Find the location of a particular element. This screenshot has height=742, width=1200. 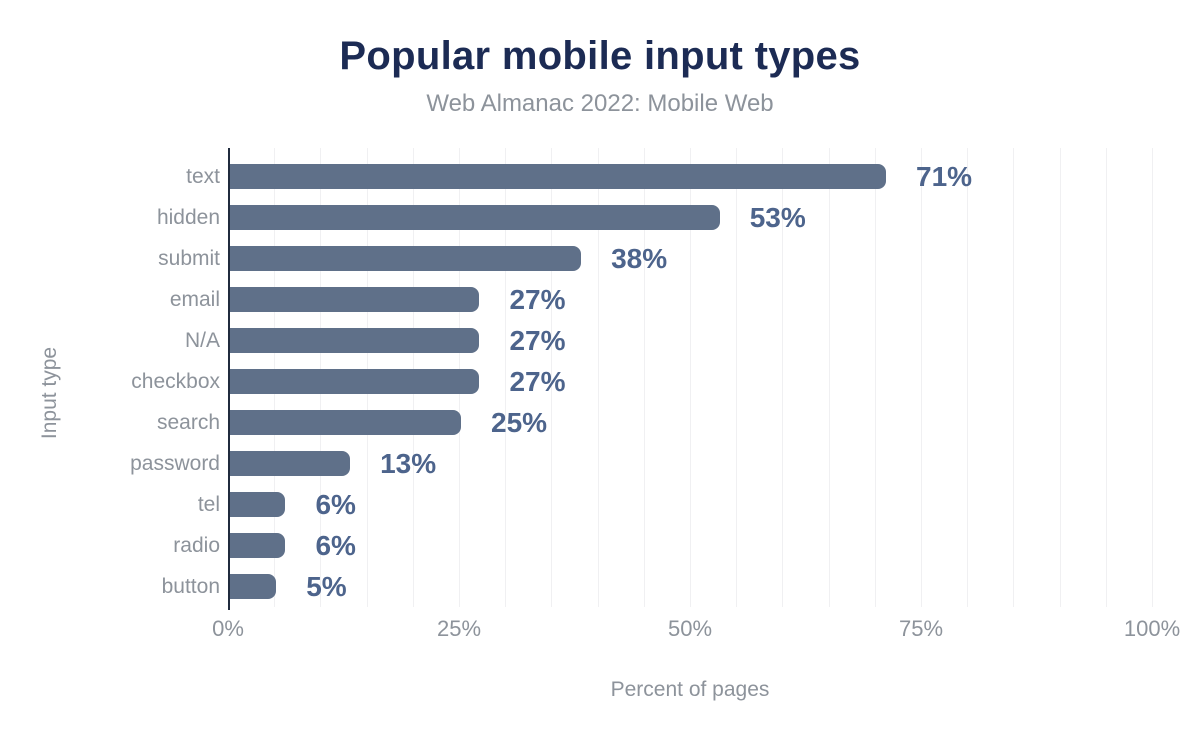

value-label: 25% is located at coordinates (519, 422).